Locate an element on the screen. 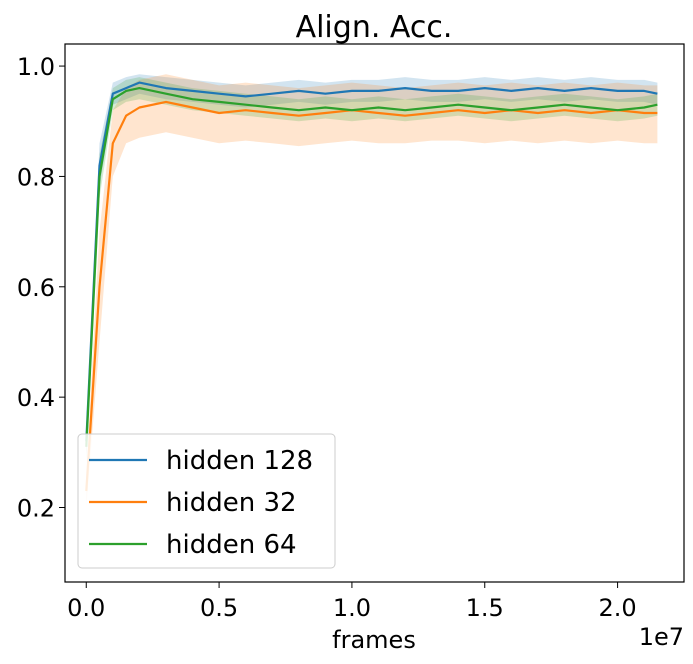 The width and height of the screenshot is (693, 664). y-tick-label: 0.4 is located at coordinates (36, 398).